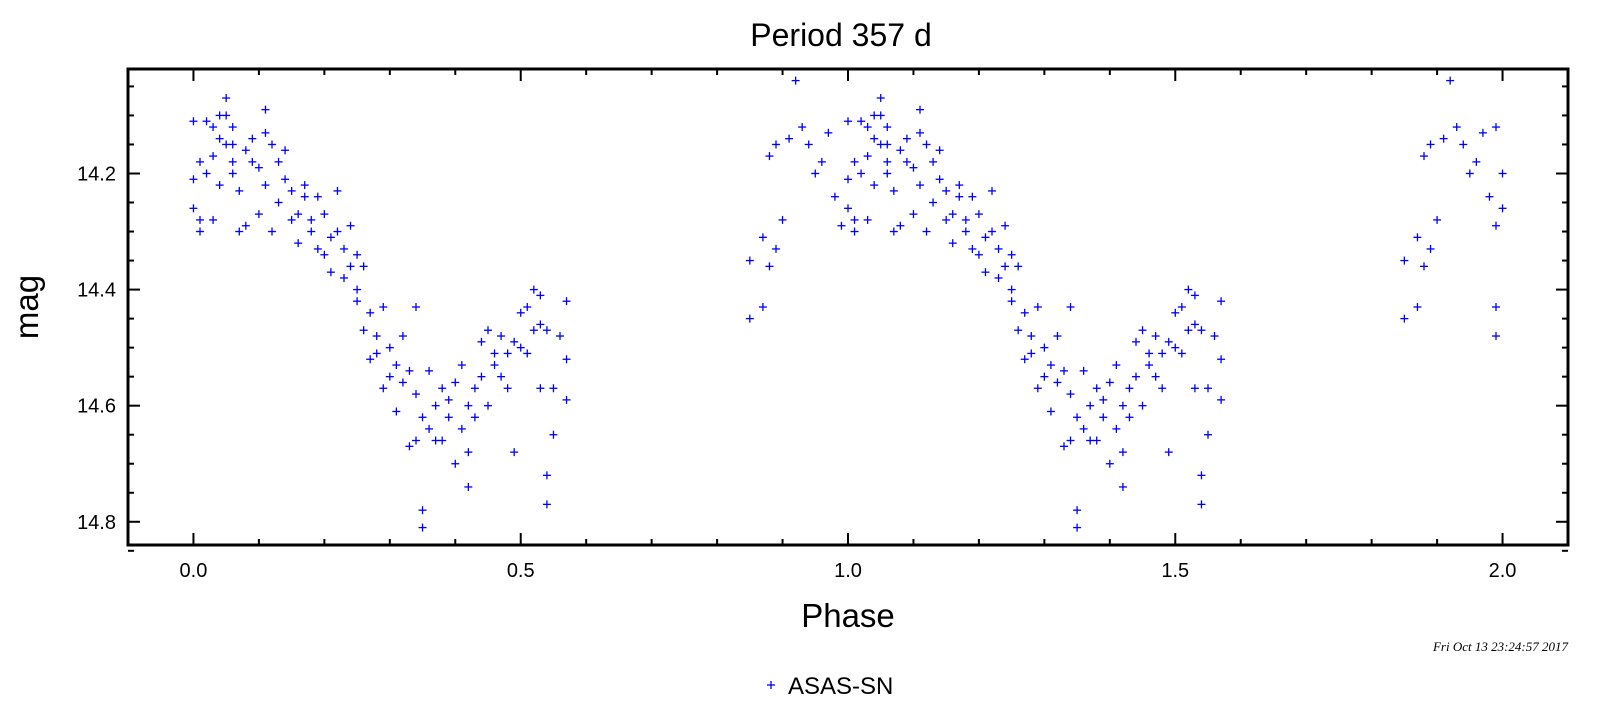 The image size is (1598, 714). What do you see at coordinates (96, 523) in the screenshot?
I see `y-tick-label: 14.8` at bounding box center [96, 523].